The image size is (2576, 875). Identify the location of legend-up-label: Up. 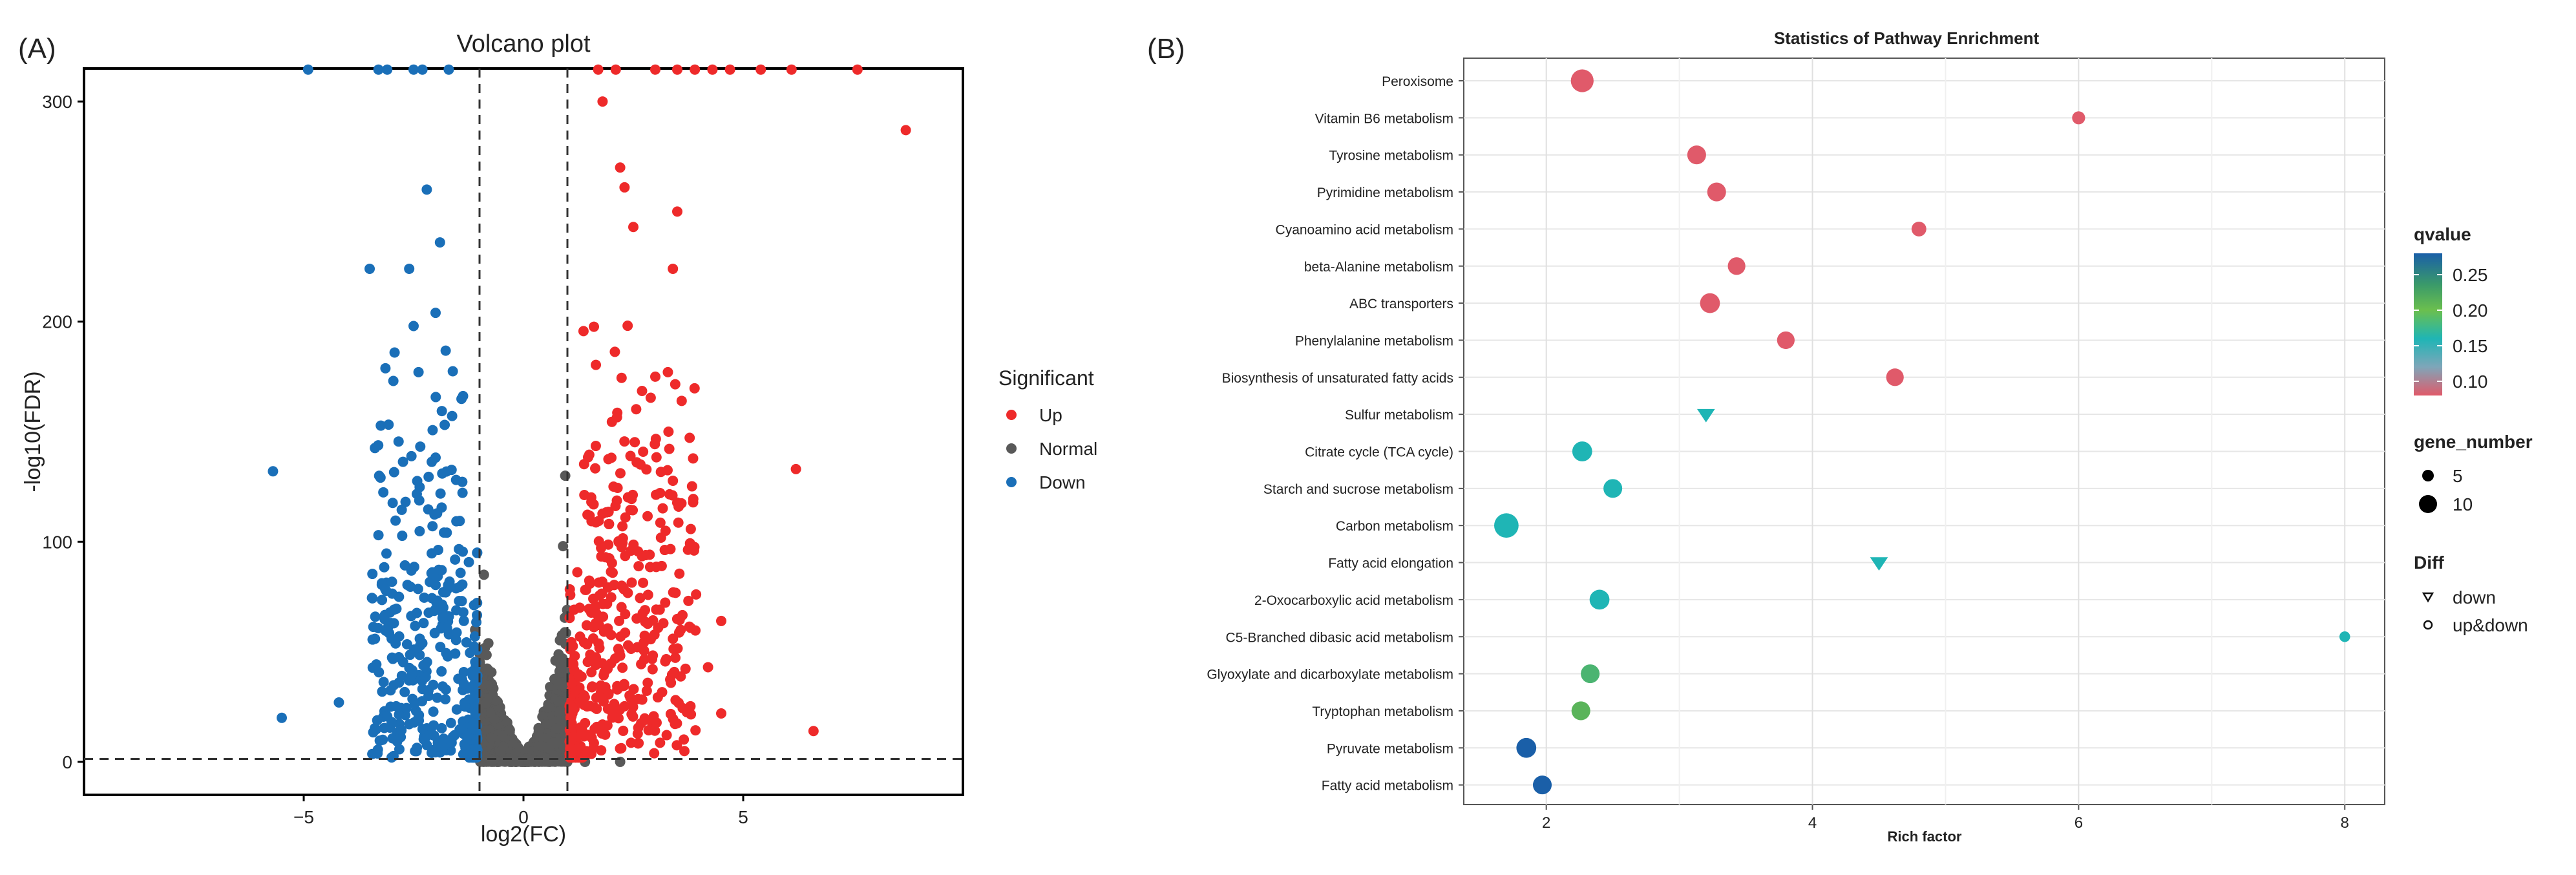
(1050, 415).